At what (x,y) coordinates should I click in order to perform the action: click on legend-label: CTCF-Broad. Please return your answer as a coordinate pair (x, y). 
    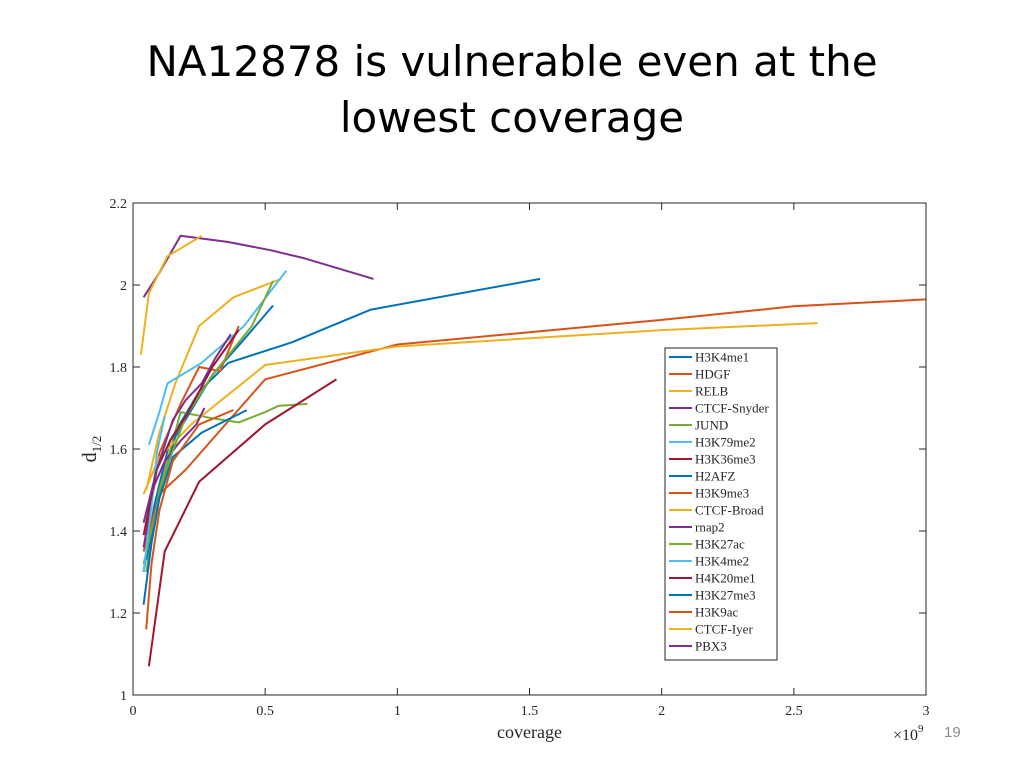
    Looking at the image, I should click on (729, 510).